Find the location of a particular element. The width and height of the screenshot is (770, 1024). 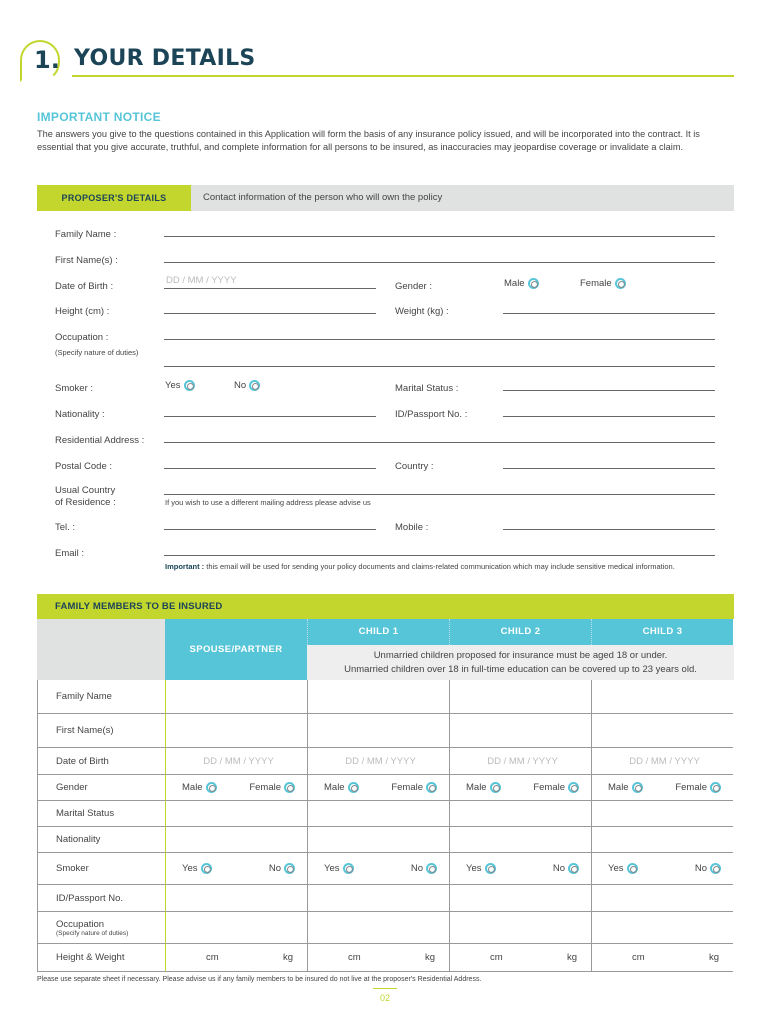

passport-field is located at coordinates (609, 416).